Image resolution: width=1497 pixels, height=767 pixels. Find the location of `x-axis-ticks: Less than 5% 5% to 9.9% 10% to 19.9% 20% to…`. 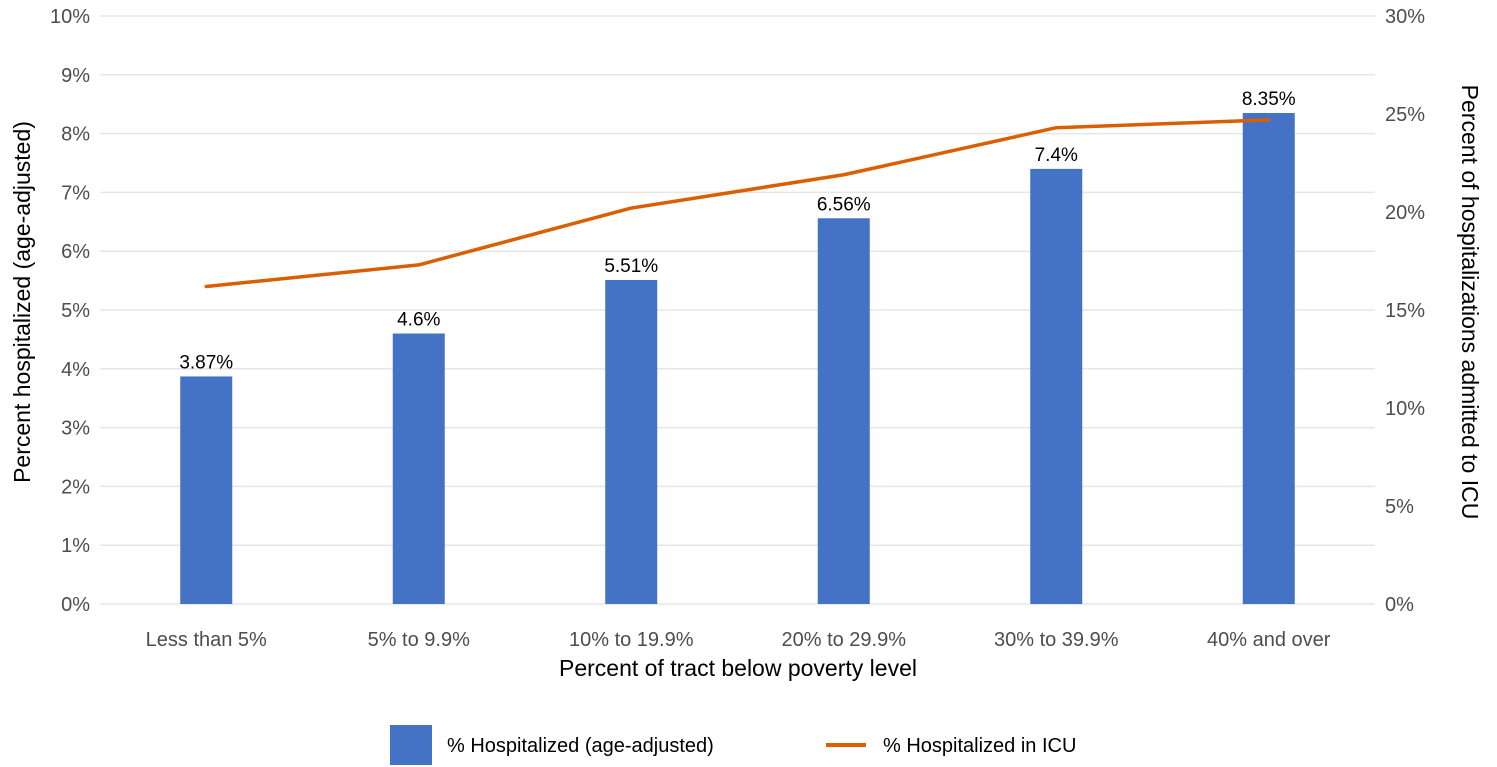

x-axis-ticks: Less than 5% 5% to 9.9% 10% to 19.9% 20% to… is located at coordinates (738, 640).